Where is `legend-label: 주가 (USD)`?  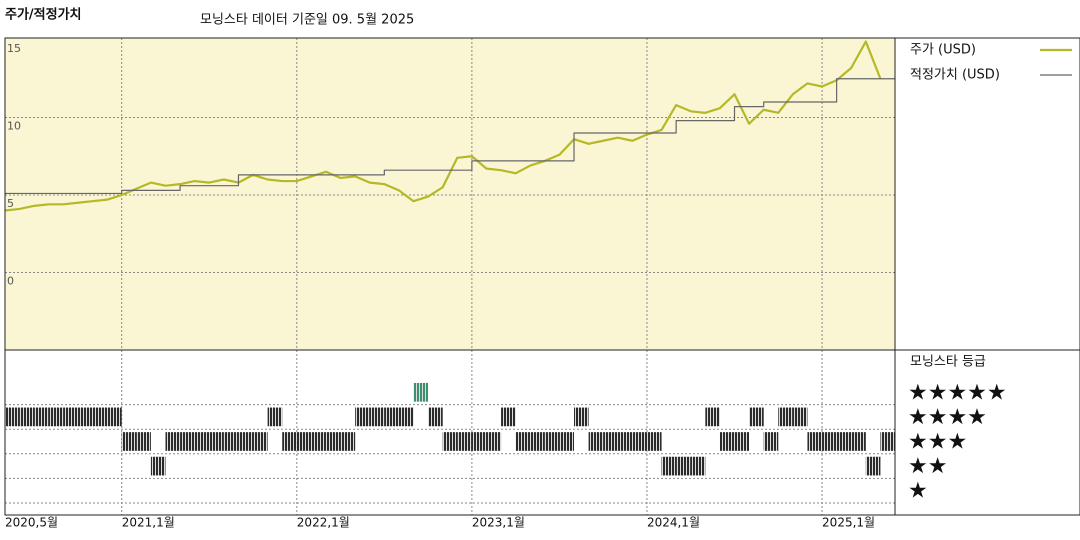 legend-label: 주가 (USD) is located at coordinates (943, 50).